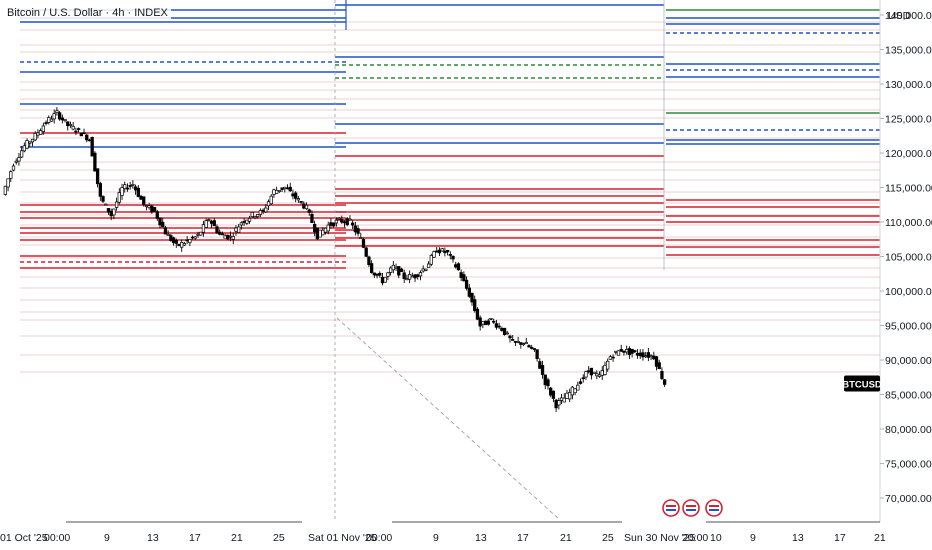 The image size is (932, 550). I want to click on symbol-name: Bitcoin, so click(24, 13).